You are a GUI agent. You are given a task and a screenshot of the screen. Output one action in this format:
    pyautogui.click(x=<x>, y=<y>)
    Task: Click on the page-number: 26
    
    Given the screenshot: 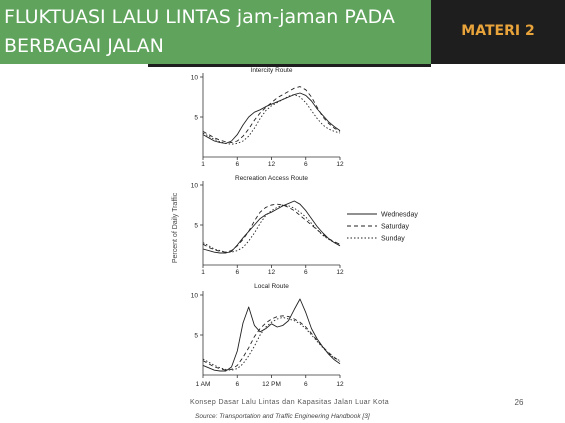 What is the action you would take?
    pyautogui.click(x=519, y=402)
    